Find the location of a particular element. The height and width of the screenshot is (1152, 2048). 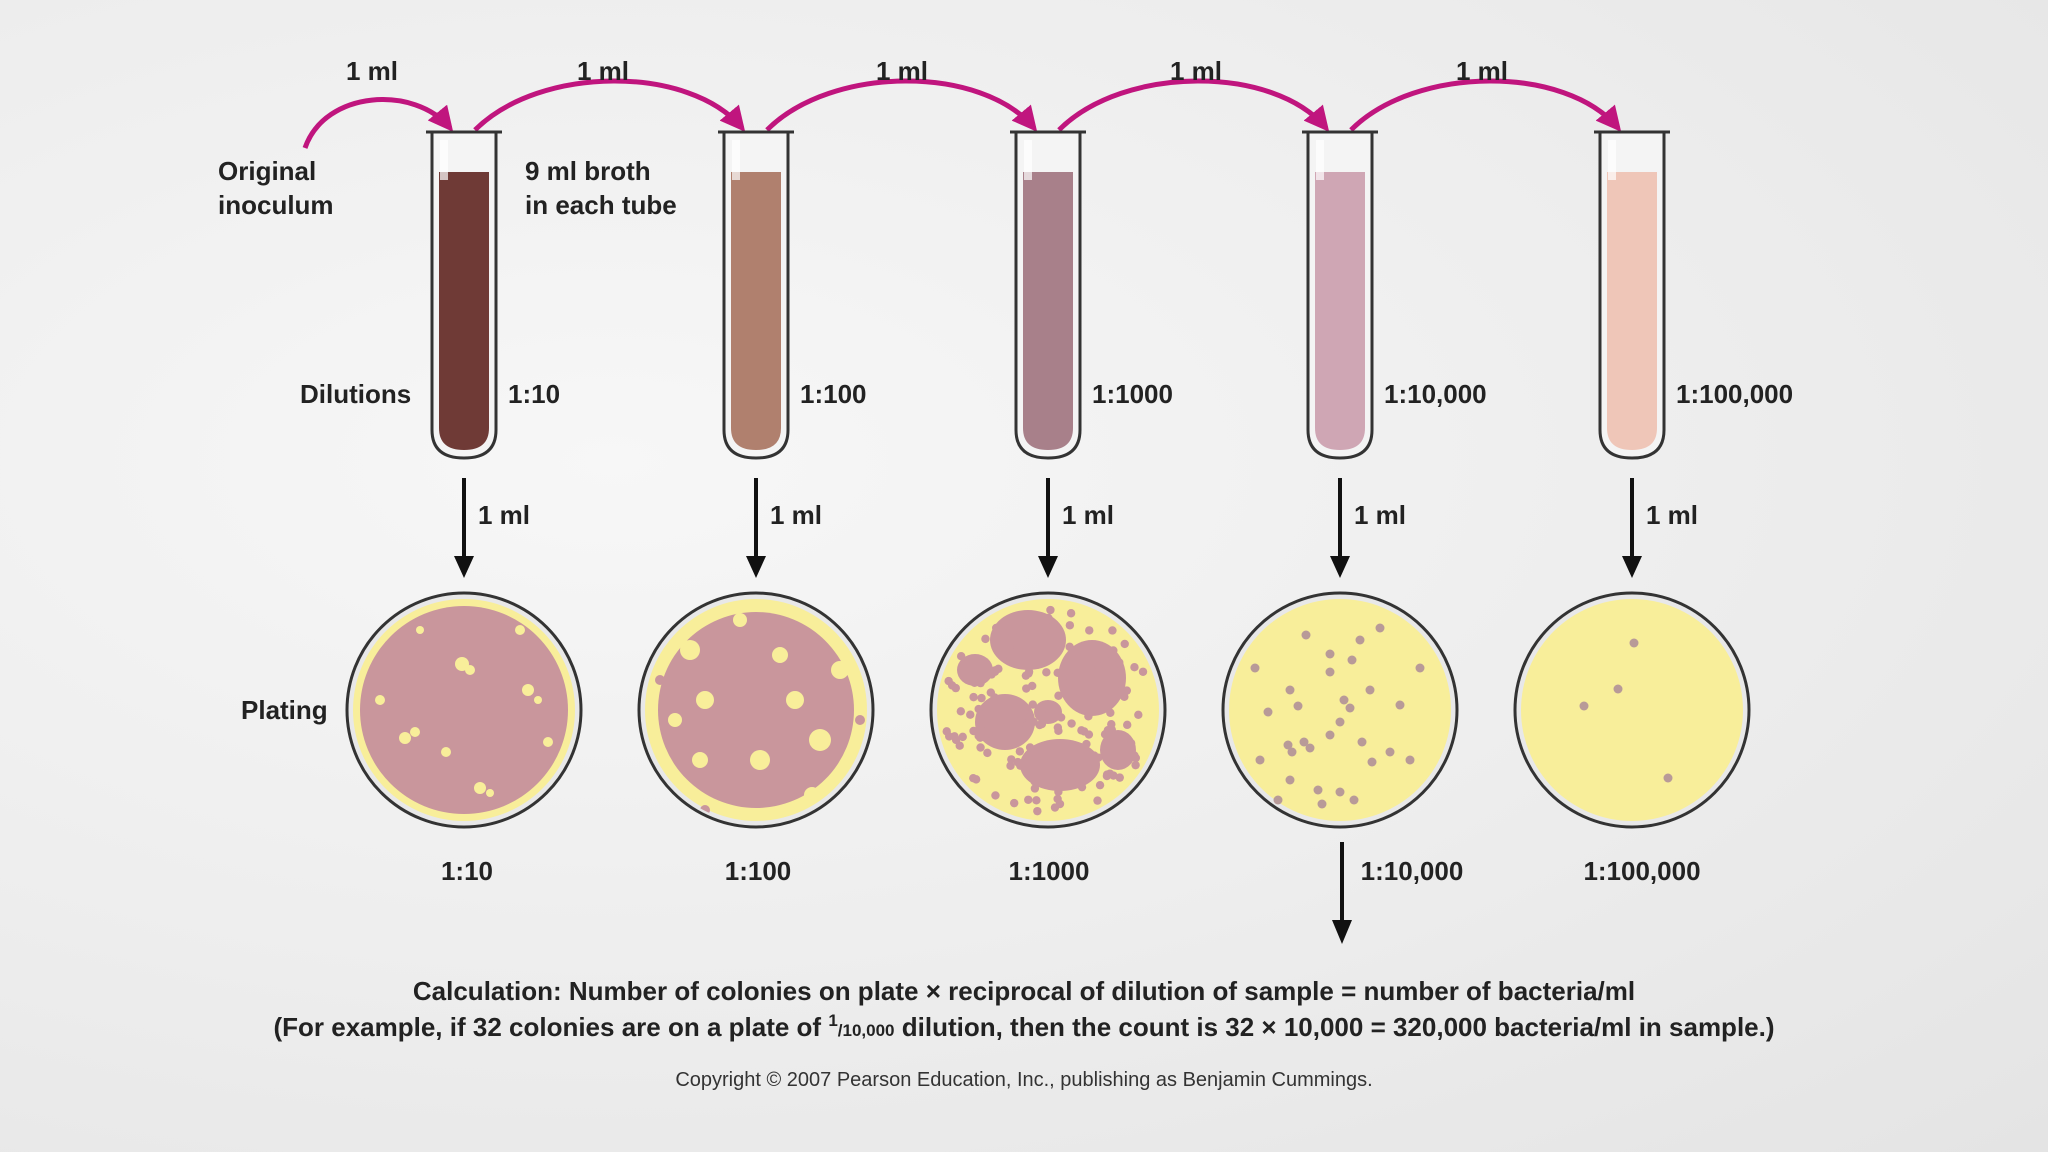

plate-dilution-label: 1:1000 is located at coordinates (1049, 871).